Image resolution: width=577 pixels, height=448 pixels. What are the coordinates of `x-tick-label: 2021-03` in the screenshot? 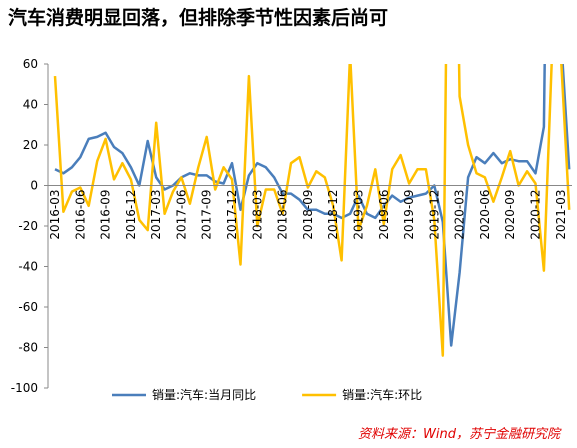 It's located at (561, 215).